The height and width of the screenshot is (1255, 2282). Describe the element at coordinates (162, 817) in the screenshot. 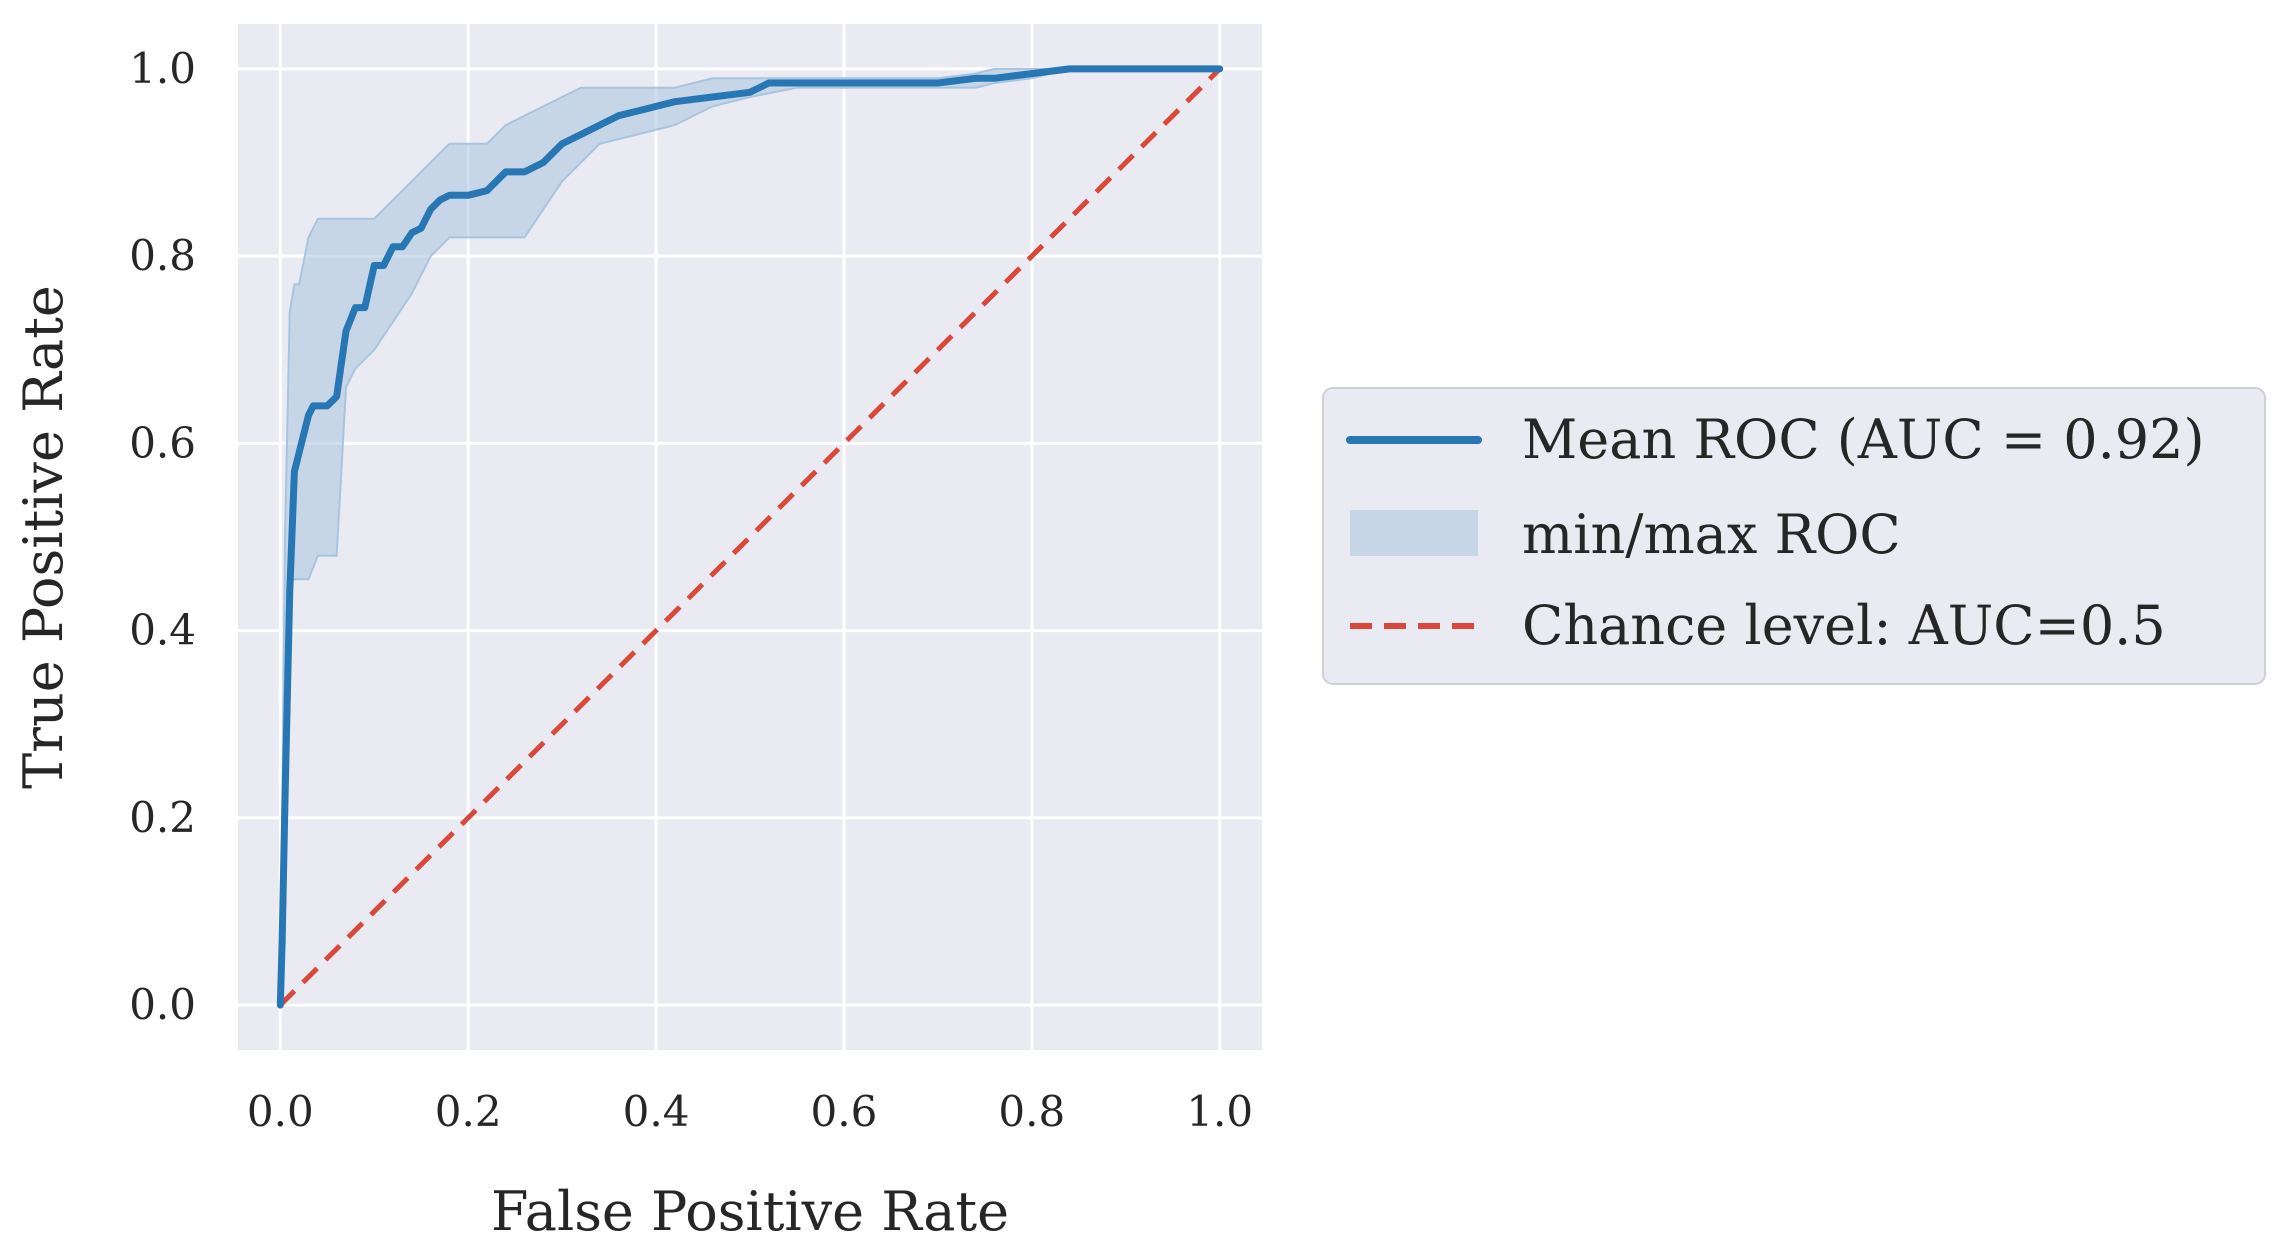

I see `y-tick-label: 0.2` at that location.